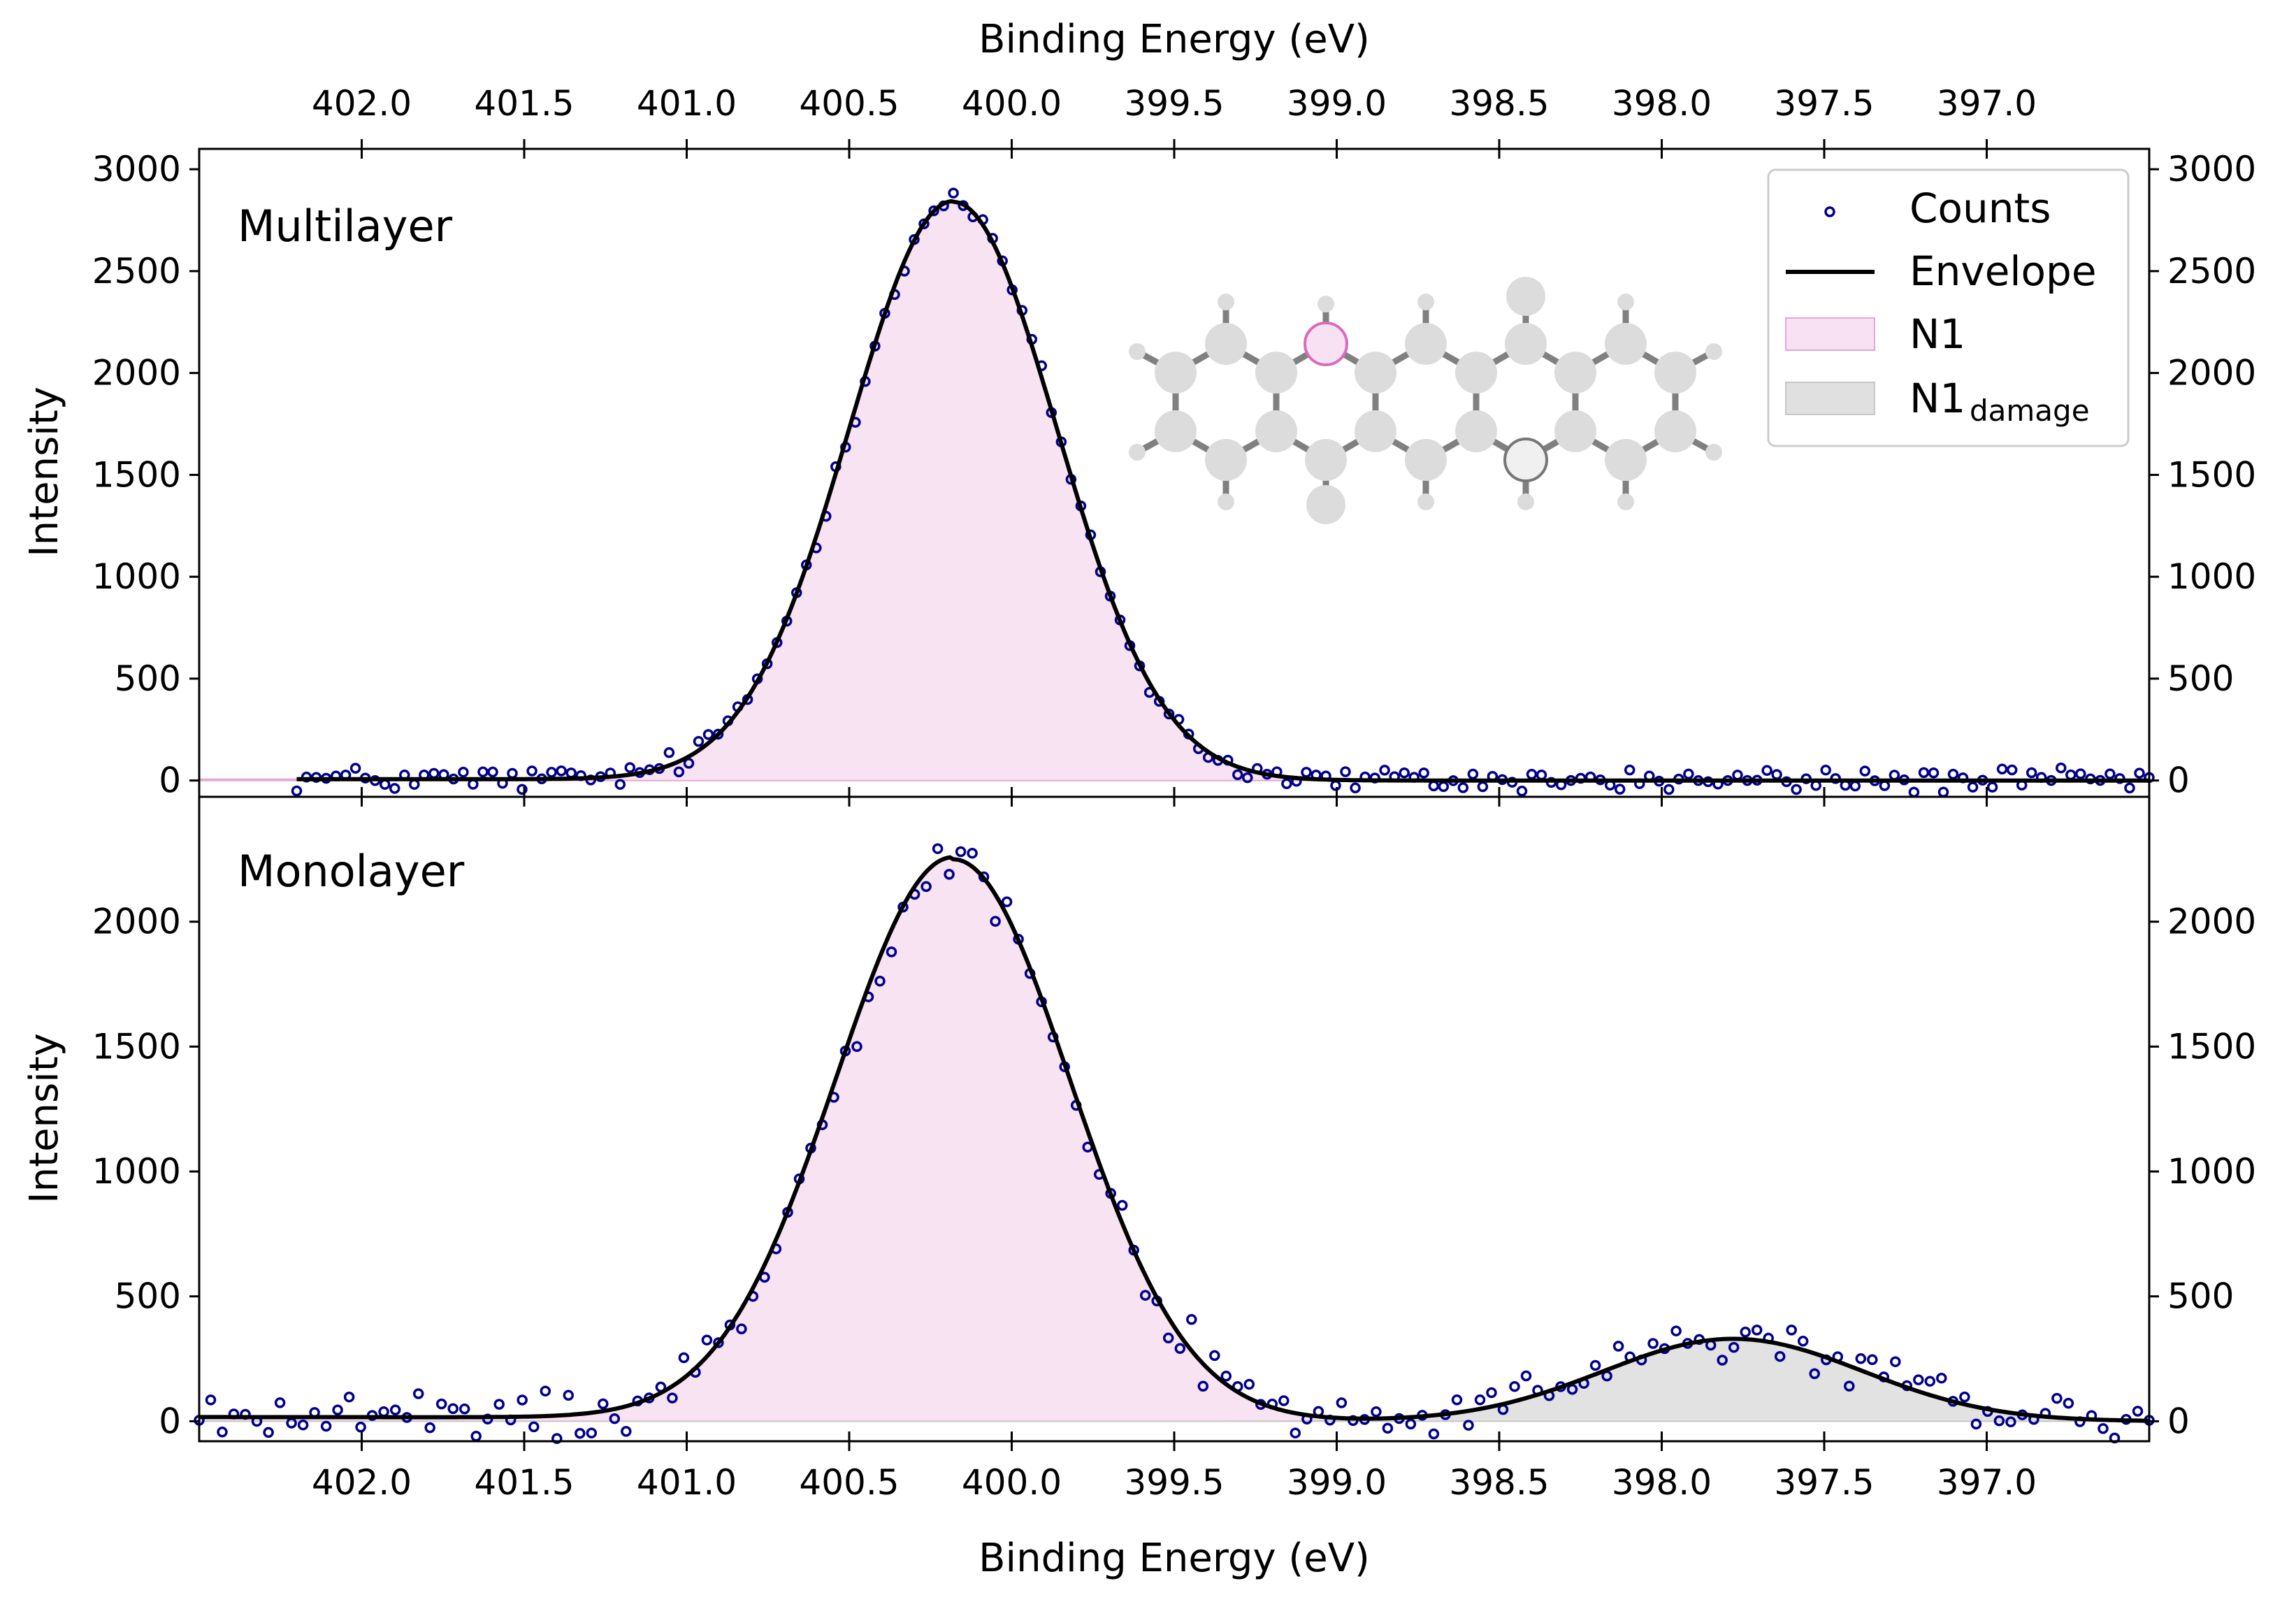 This screenshot has width=2296, height=1602. What do you see at coordinates (687, 103) in the screenshot?
I see `top-x-tick-label: 401.0` at bounding box center [687, 103].